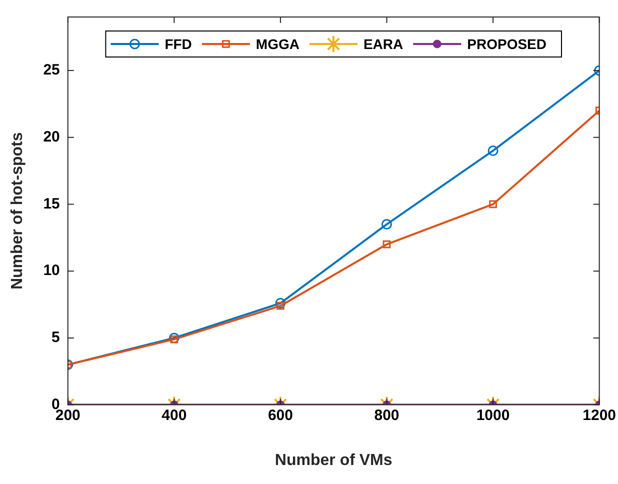 Image resolution: width=618 pixels, height=484 pixels. What do you see at coordinates (280, 415) in the screenshot?
I see `x-tick-label: 600` at bounding box center [280, 415].